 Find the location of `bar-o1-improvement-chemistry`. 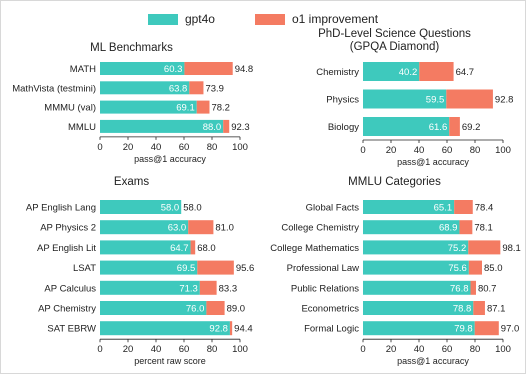

bar-o1-improvement-chemistry is located at coordinates (436, 71).